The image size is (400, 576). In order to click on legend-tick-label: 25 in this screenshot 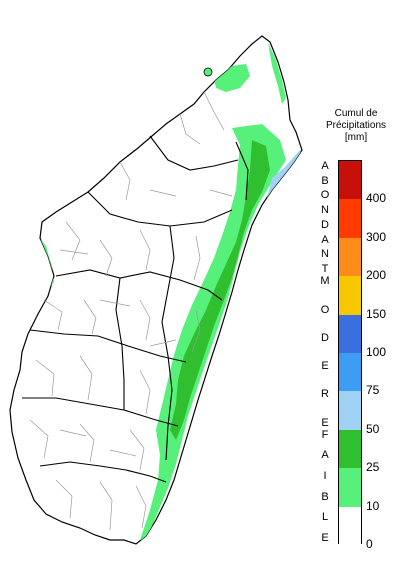, I will do `click(373, 467)`.